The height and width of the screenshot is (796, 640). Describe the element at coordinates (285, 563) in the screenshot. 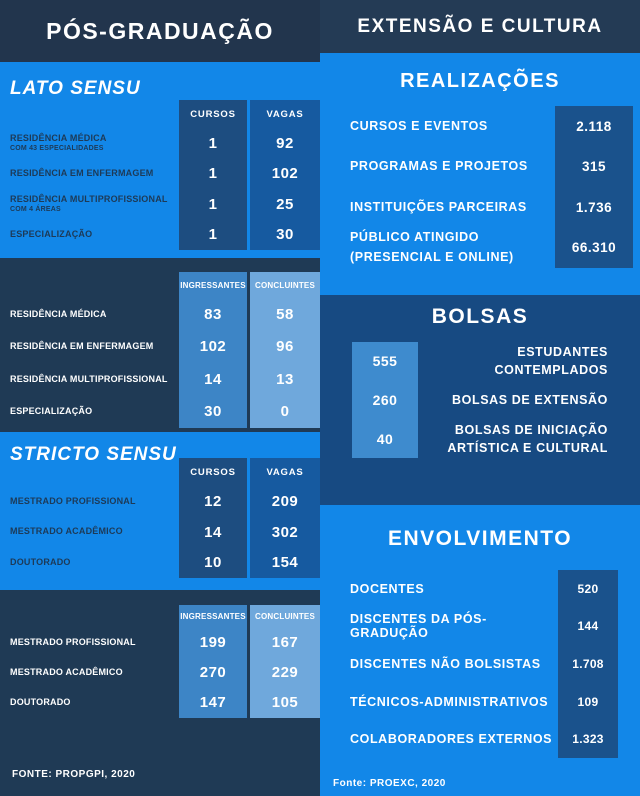

I see `vagas-value: 154` at that location.